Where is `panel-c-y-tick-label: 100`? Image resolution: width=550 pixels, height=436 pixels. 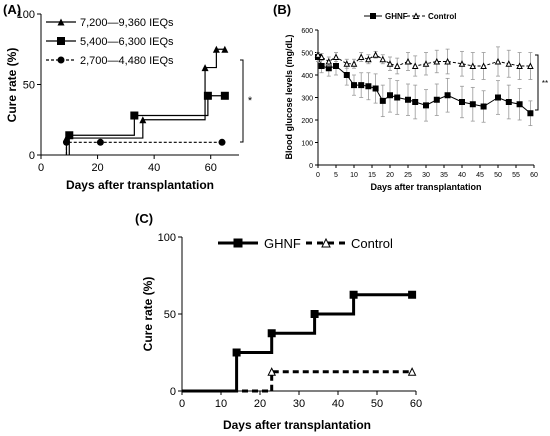 panel-c-y-tick-label: 100 is located at coordinates (167, 238).